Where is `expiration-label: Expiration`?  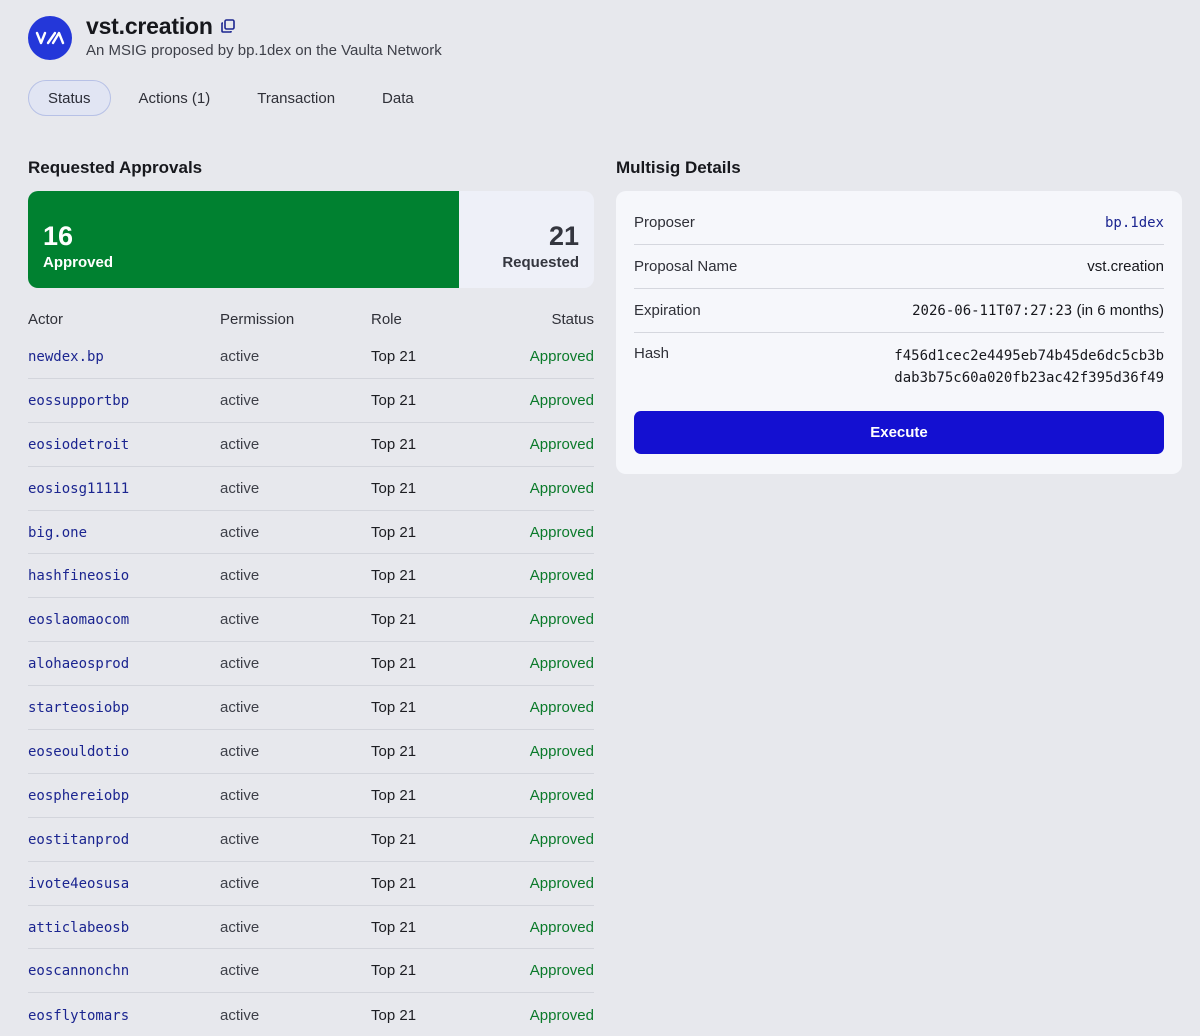 expiration-label: Expiration is located at coordinates (667, 310).